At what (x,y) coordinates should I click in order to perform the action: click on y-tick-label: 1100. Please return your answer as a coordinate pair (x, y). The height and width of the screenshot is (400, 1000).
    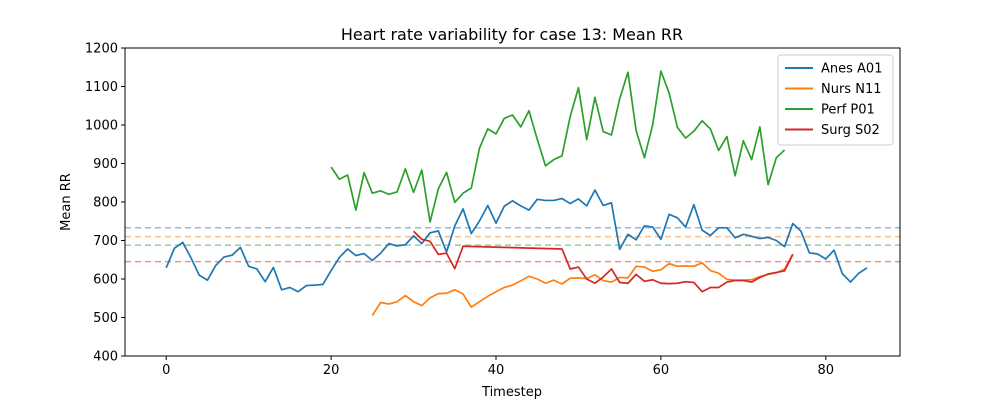
    Looking at the image, I should click on (101, 87).